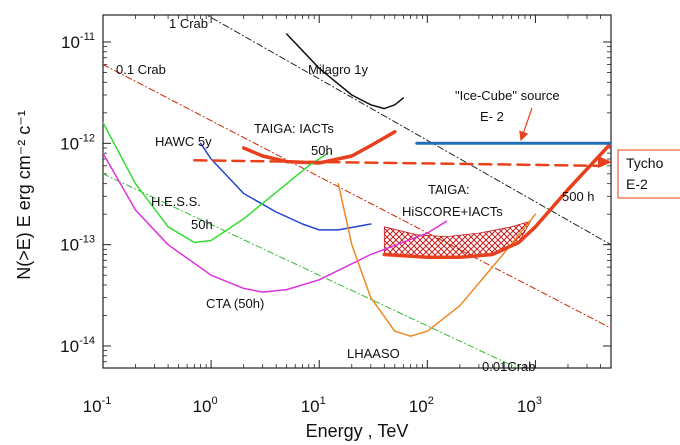 This screenshot has width=680, height=445. What do you see at coordinates (421, 405) in the screenshot?
I see `x-tick-label: 10²` at bounding box center [421, 405].